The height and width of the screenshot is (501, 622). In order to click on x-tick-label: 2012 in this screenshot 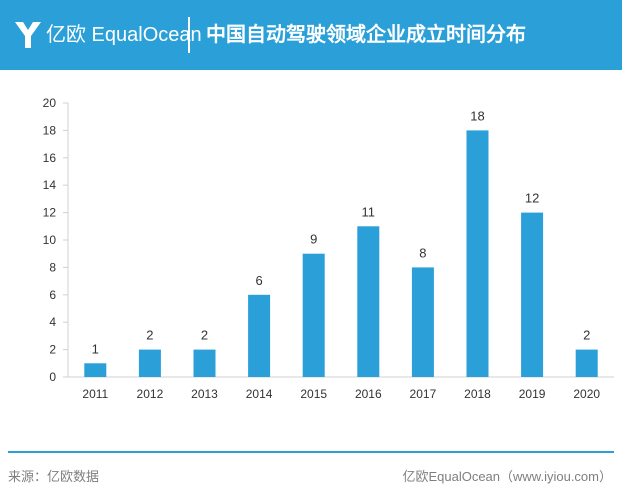, I will do `click(150, 394)`.